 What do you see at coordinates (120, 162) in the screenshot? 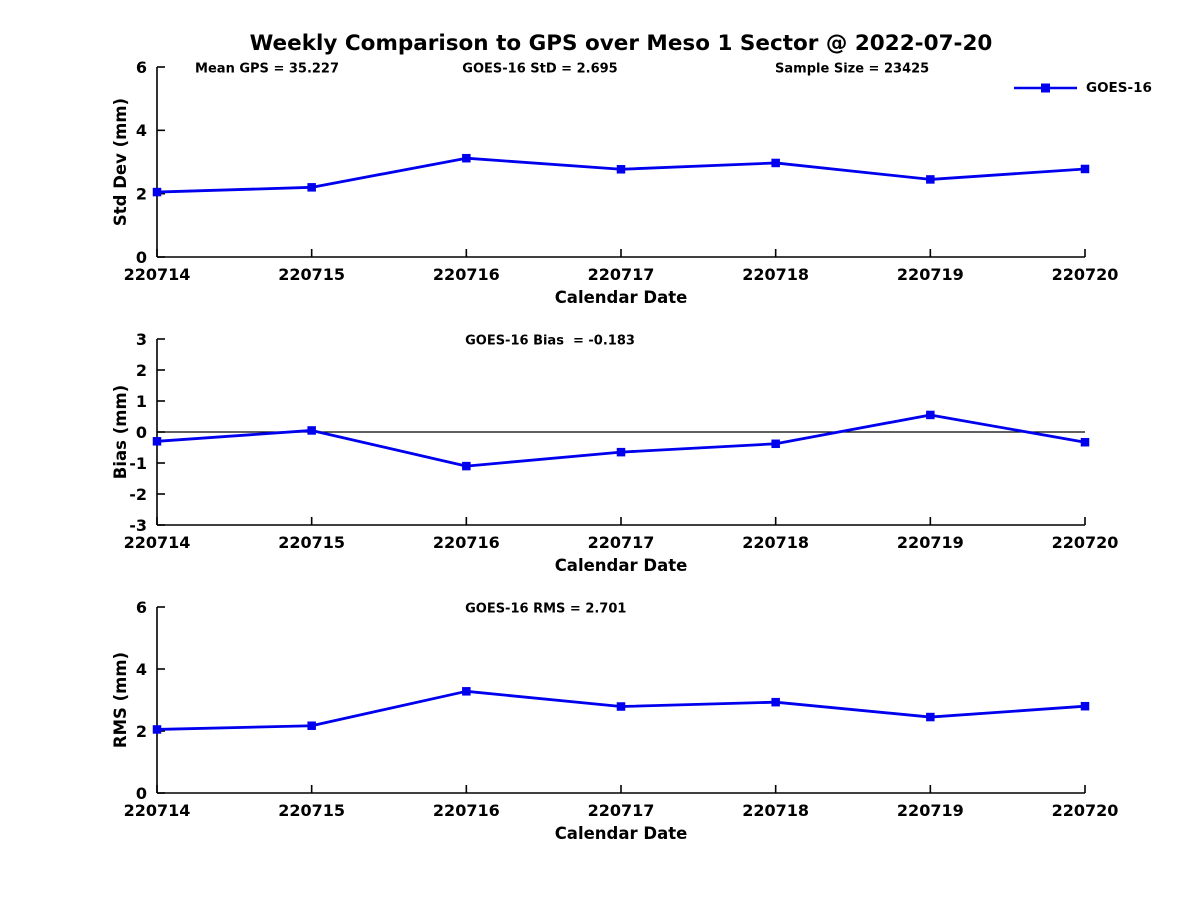
I see `y-axis-label: Std Dev (mm)` at bounding box center [120, 162].